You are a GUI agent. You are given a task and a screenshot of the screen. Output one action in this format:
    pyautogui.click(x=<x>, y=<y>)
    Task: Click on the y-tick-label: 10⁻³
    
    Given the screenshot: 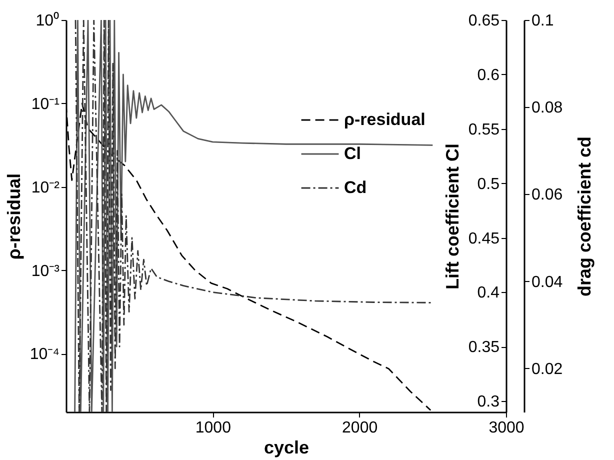 What is the action you would take?
    pyautogui.click(x=45, y=271)
    